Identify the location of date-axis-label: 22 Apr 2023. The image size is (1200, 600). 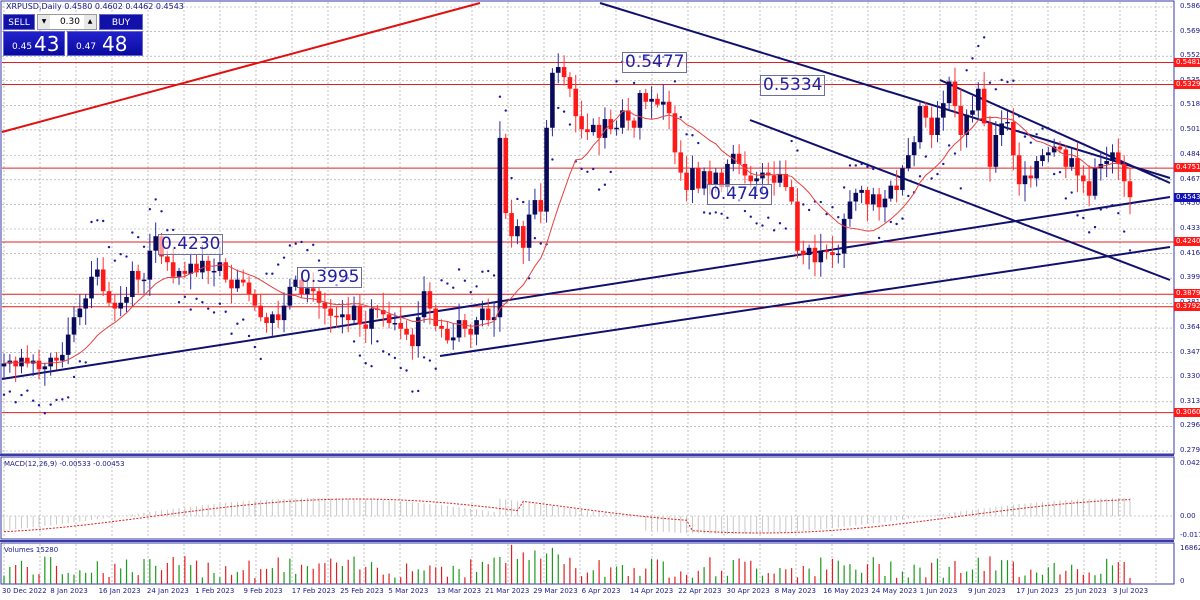
(700, 591).